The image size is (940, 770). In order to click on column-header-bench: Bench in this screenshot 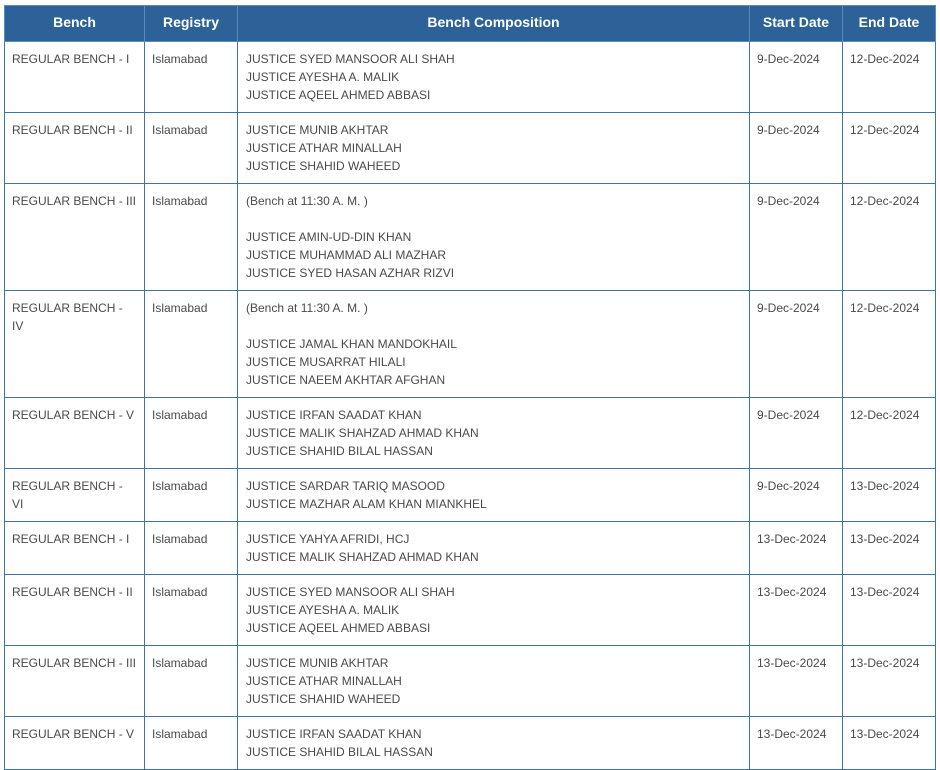, I will do `click(74, 23)`.